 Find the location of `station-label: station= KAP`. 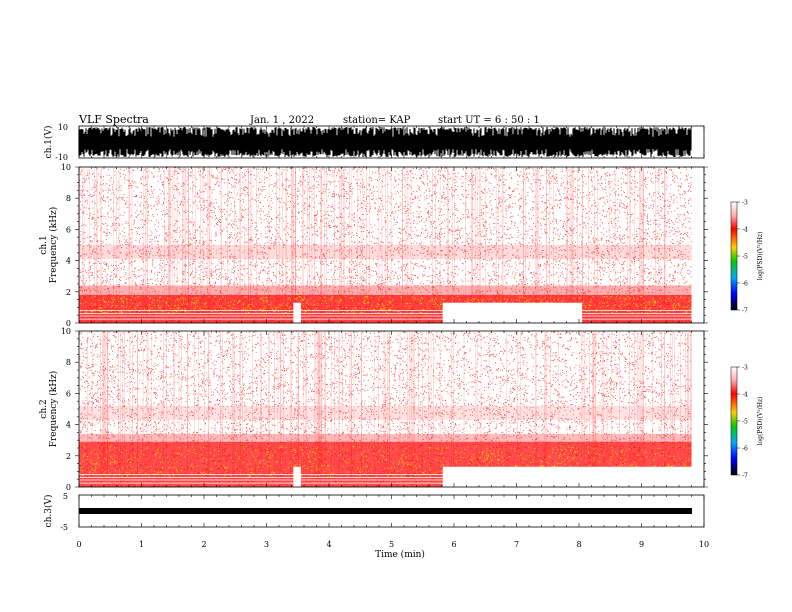

station-label: station= KAP is located at coordinates (377, 120).